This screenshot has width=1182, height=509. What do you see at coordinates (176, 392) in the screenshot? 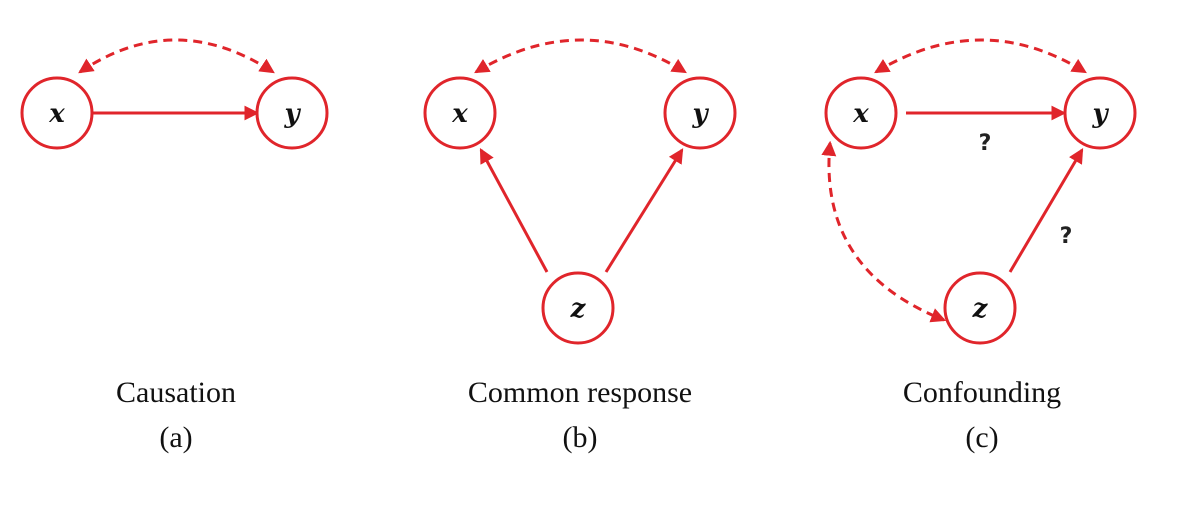
I see `caption-causation: Causation` at bounding box center [176, 392].